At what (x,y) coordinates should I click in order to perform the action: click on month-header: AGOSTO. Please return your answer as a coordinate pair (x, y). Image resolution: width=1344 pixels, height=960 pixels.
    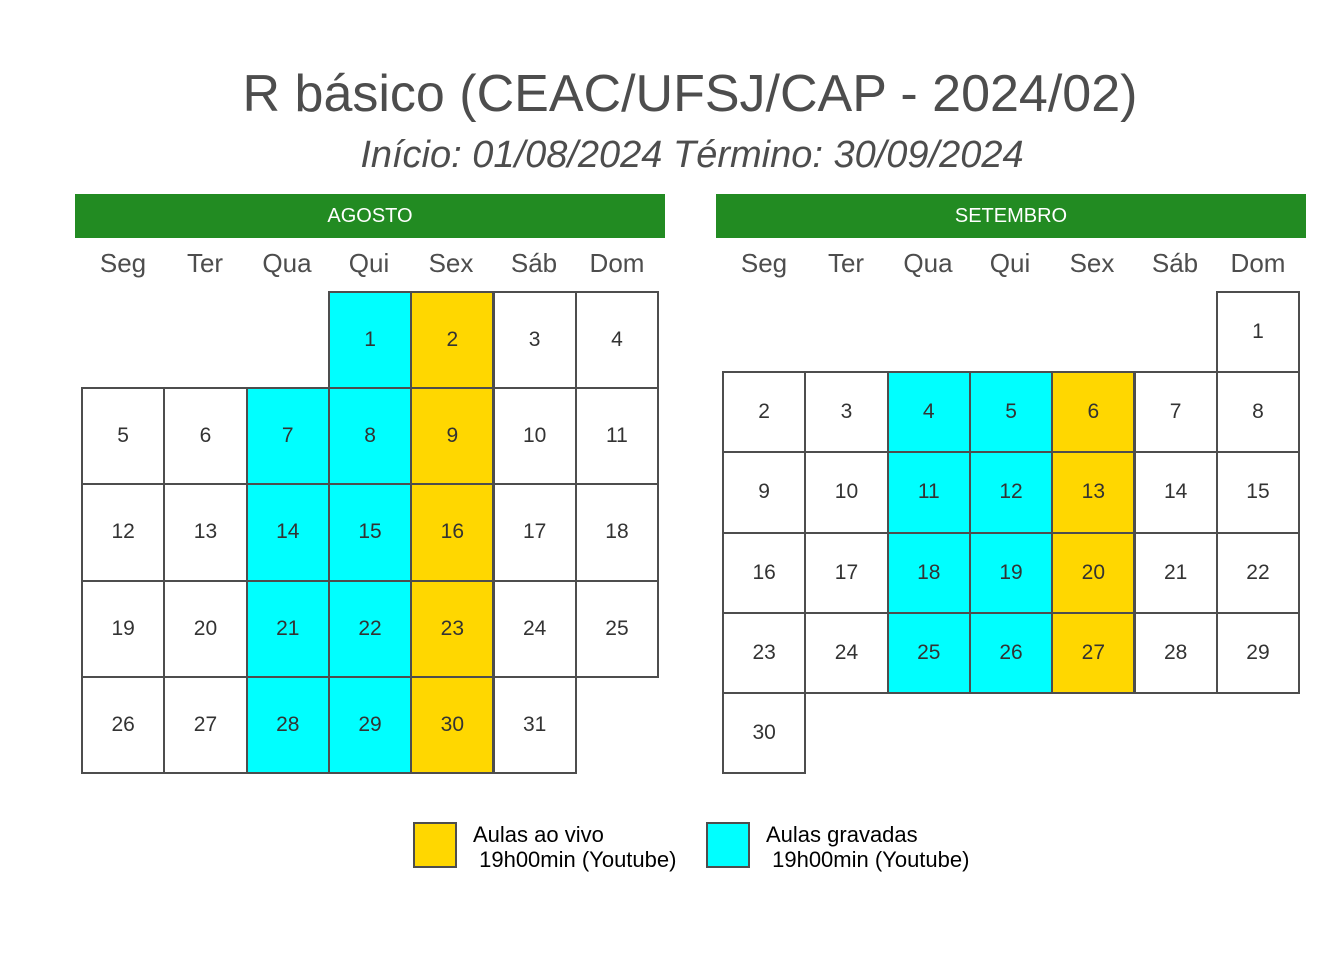
    Looking at the image, I should click on (370, 216).